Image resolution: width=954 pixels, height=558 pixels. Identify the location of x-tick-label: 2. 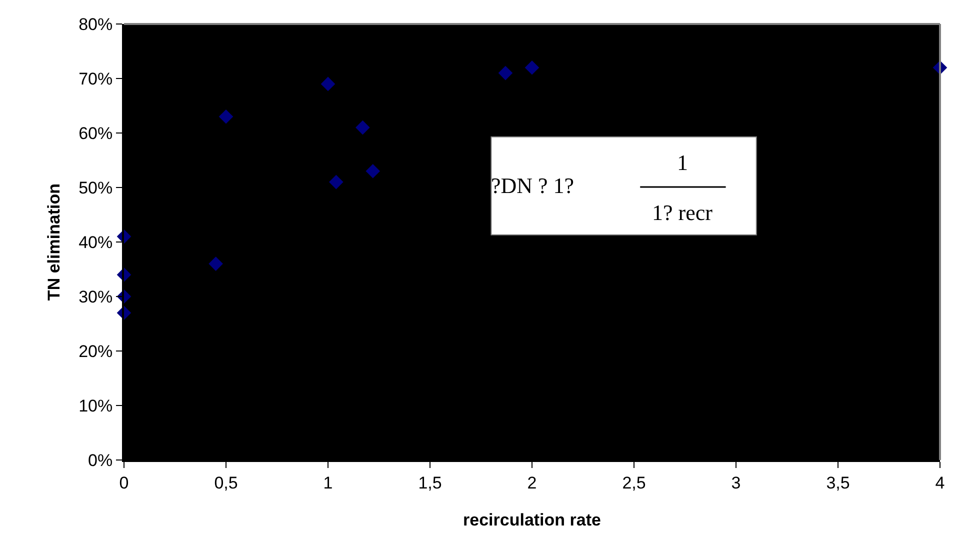
(532, 482).